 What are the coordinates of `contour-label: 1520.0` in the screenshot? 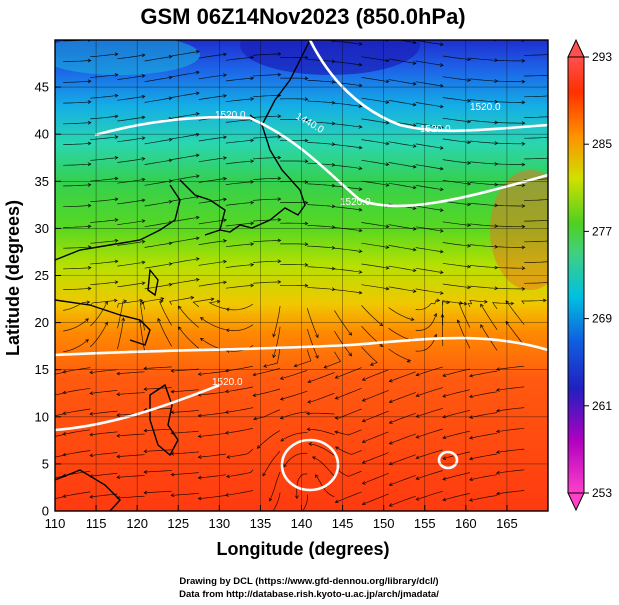 It's located at (435, 129).